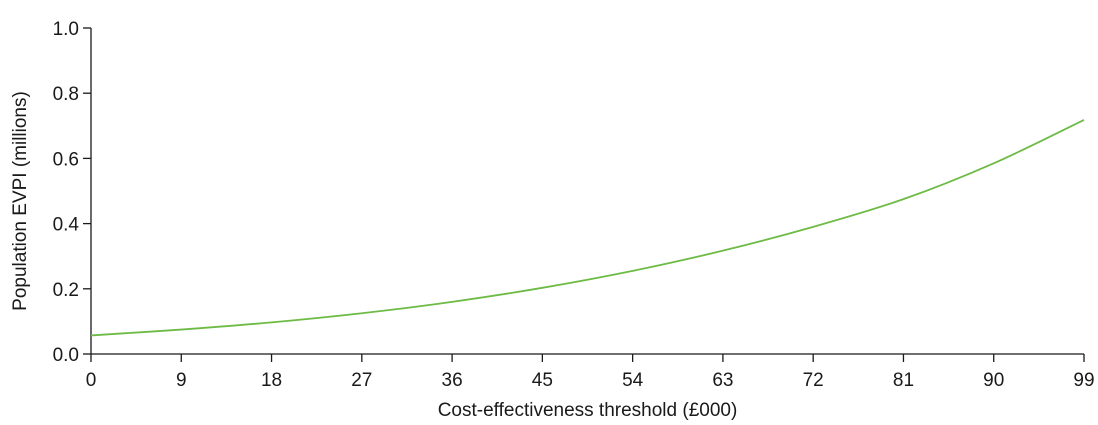 The image size is (1098, 425). I want to click on x-axis-ticks: 0 9 18 27 36 45 54 63 72 81 90 99, so click(590, 372).